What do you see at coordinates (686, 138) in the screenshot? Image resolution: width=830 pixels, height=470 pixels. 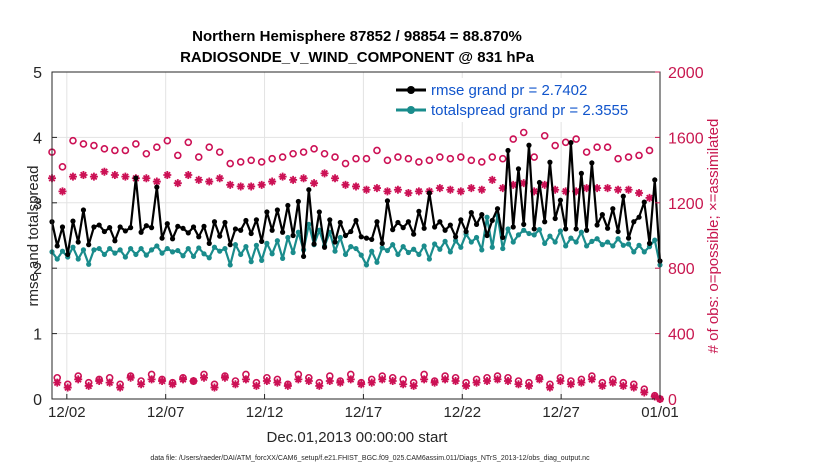 I see `y-right-tick-label: 1600` at bounding box center [686, 138].